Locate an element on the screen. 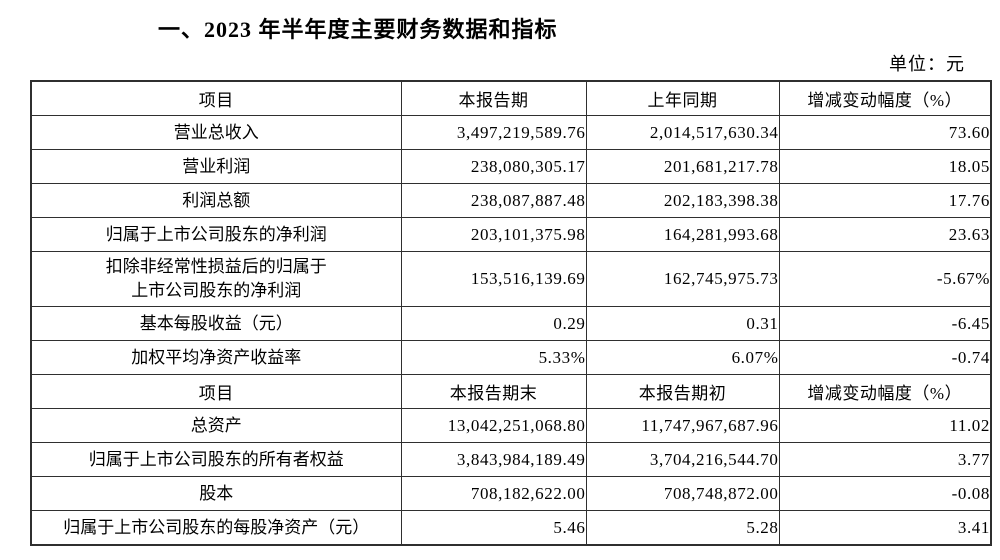 This screenshot has height=560, width=1000. period-end-value-cell: 13,042,251,068.80 is located at coordinates (493, 425).